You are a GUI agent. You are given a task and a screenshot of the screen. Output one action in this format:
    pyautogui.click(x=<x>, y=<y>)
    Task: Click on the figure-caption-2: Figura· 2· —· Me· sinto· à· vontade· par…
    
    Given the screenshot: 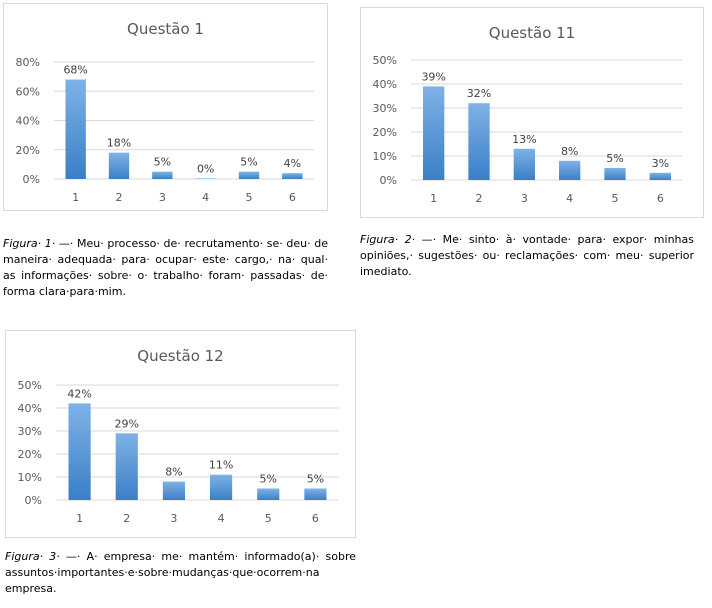 What is the action you would take?
    pyautogui.click(x=527, y=256)
    